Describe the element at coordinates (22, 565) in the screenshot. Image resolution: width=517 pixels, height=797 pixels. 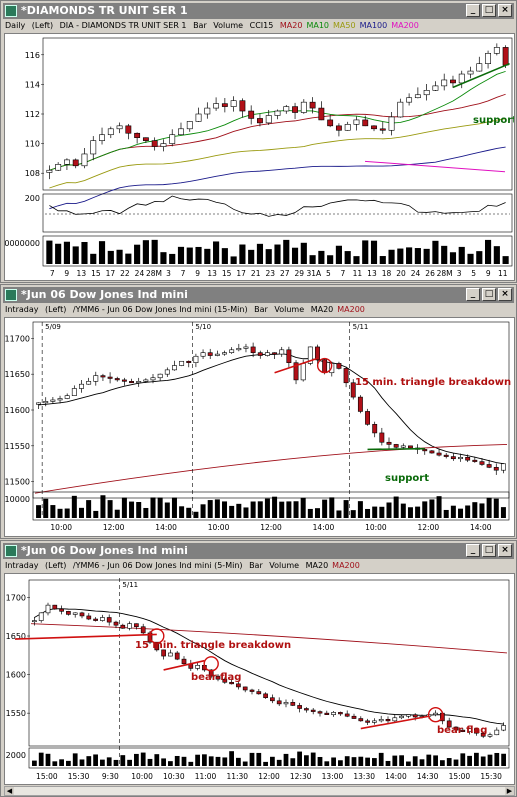
I see `period-label: Intraday` at that location.